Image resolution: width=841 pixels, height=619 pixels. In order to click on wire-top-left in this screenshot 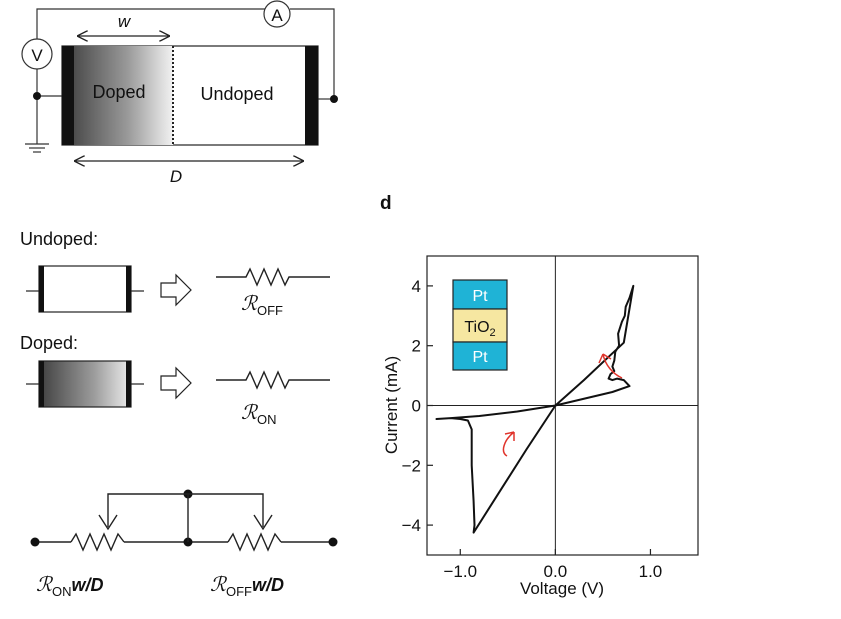, I will do `click(150, 24)`.